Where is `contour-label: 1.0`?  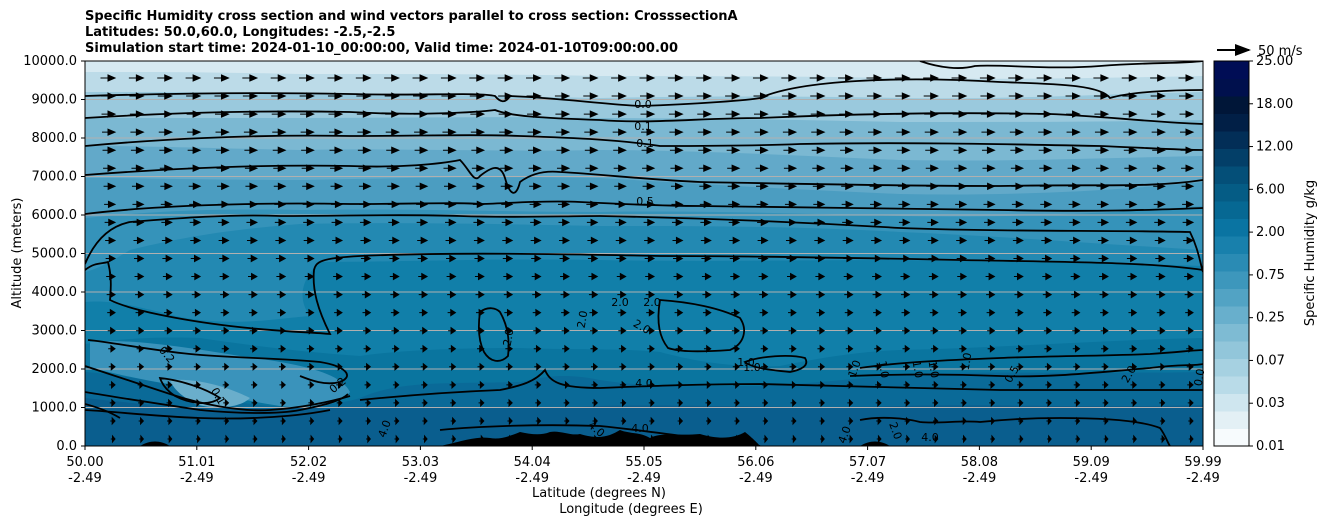
contour-label: 1.0 is located at coordinates (918, 369).